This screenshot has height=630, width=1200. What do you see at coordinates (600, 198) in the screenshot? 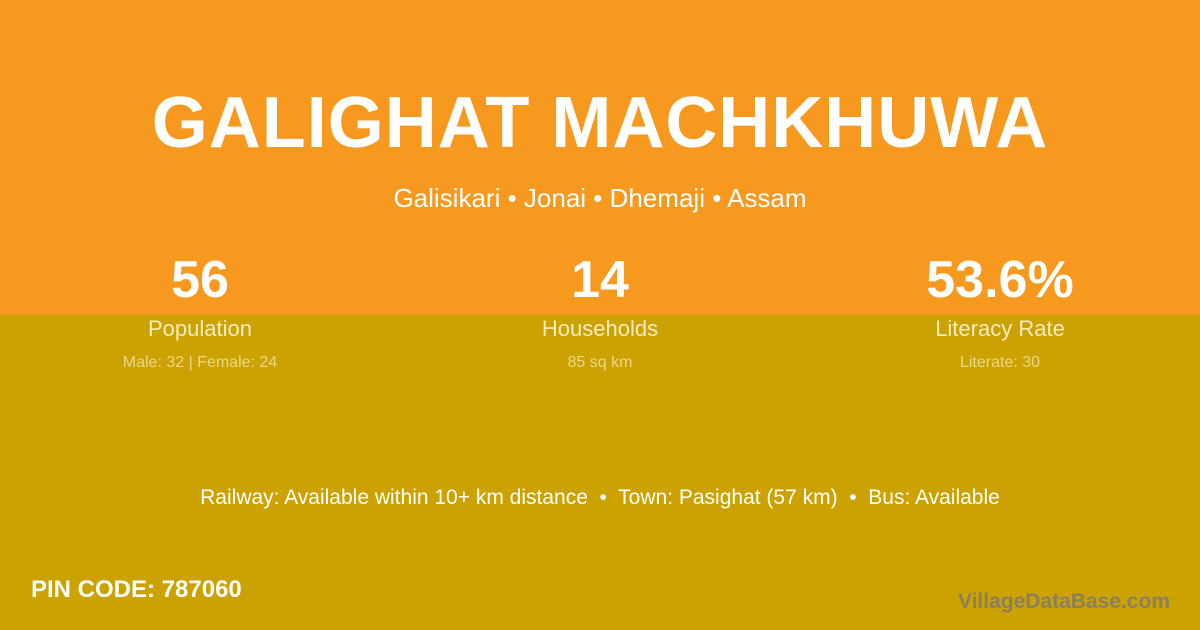
I see `location-breadcrumb: Galisikari • Jonai • Dhemaji • Assam` at bounding box center [600, 198].